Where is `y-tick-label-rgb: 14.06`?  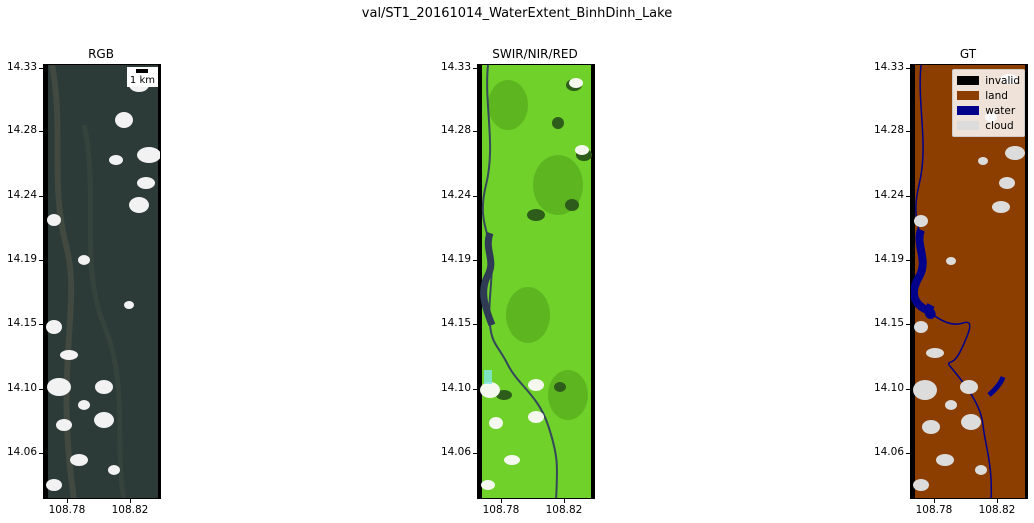 y-tick-label-rgb: 14.06 is located at coordinates (21, 452).